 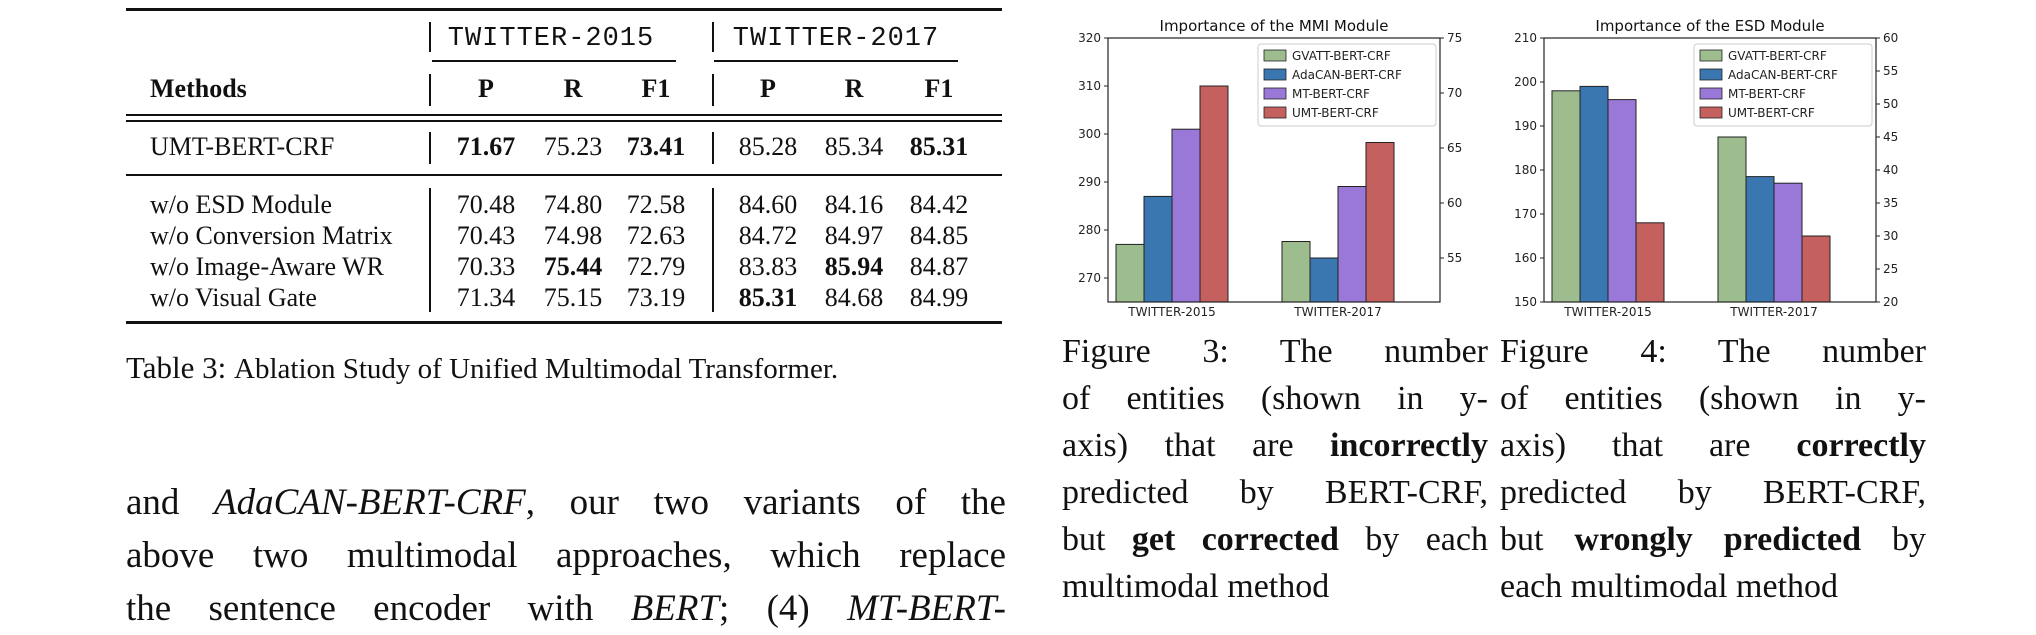 I want to click on chart-title: Importance of the ESD Module, so click(x=1709, y=26).